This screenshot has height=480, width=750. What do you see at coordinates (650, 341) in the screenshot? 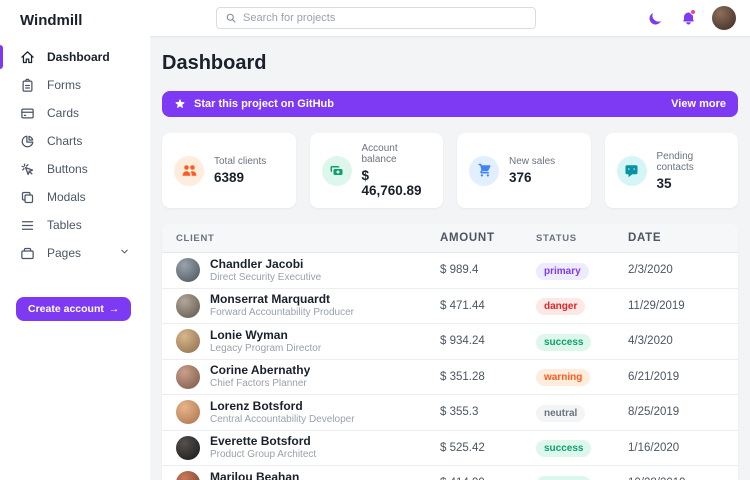
I see `date-cell: 4/3/2020` at bounding box center [650, 341].